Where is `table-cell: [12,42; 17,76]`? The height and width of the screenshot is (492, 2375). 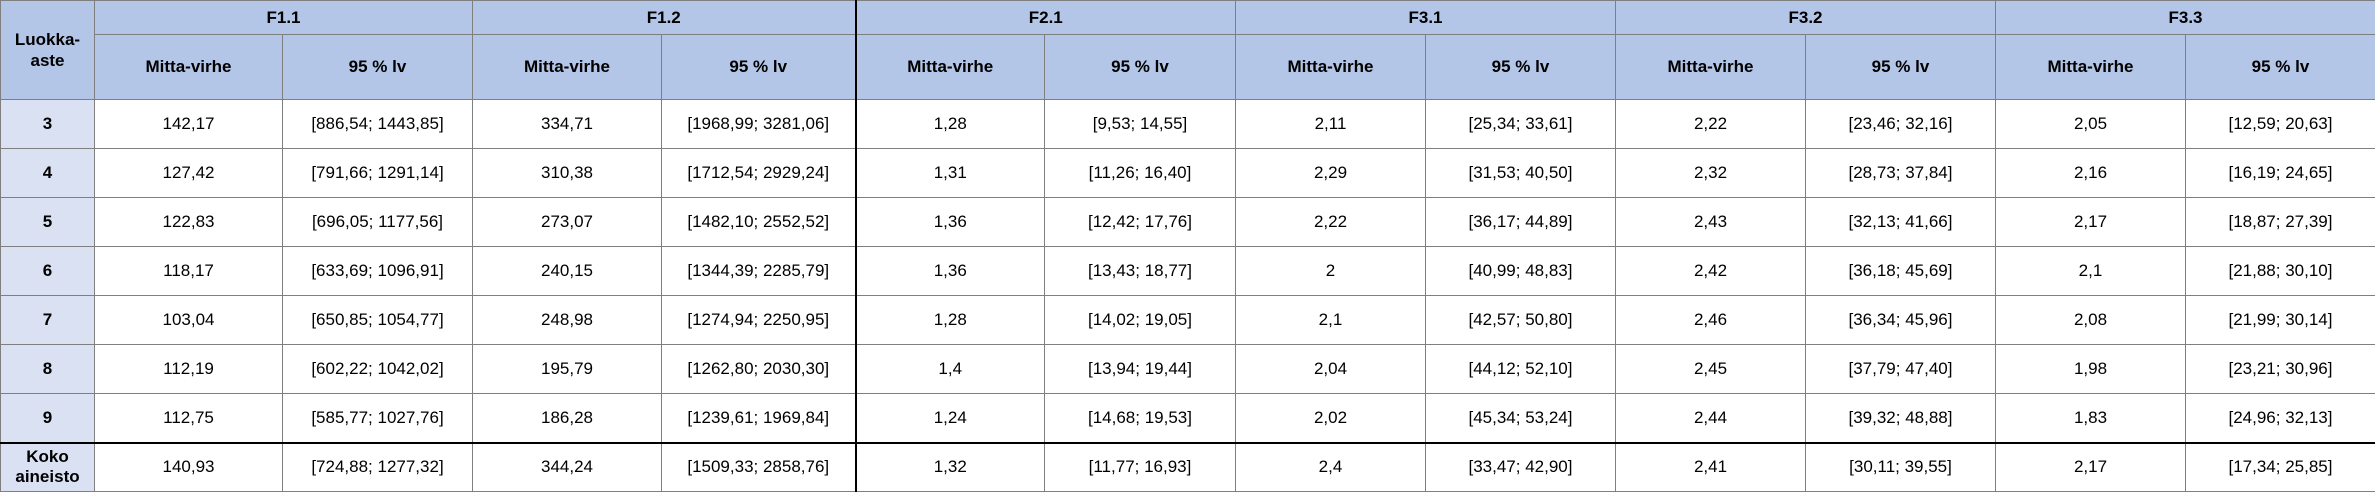 table-cell: [12,42; 17,76] is located at coordinates (1140, 222).